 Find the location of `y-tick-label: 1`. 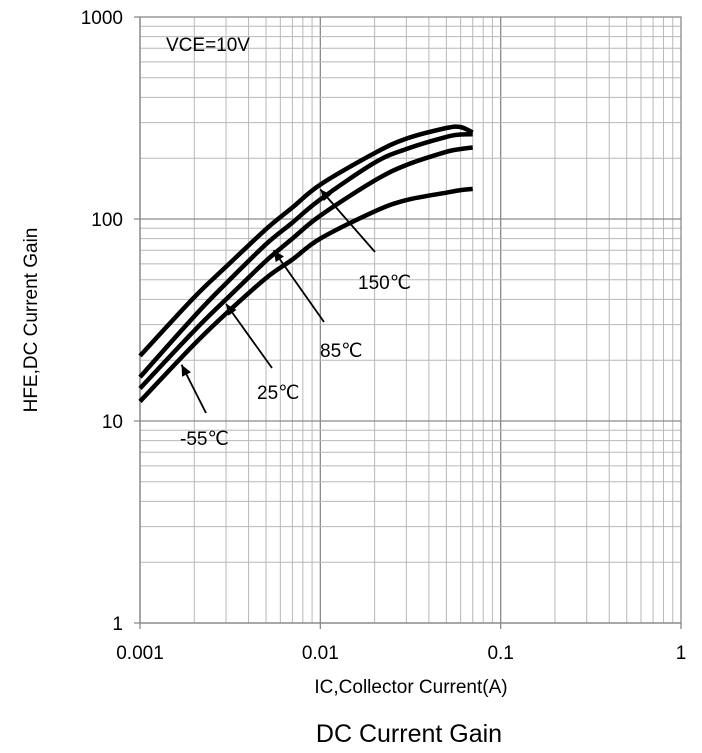

y-tick-label: 1 is located at coordinates (117, 624).